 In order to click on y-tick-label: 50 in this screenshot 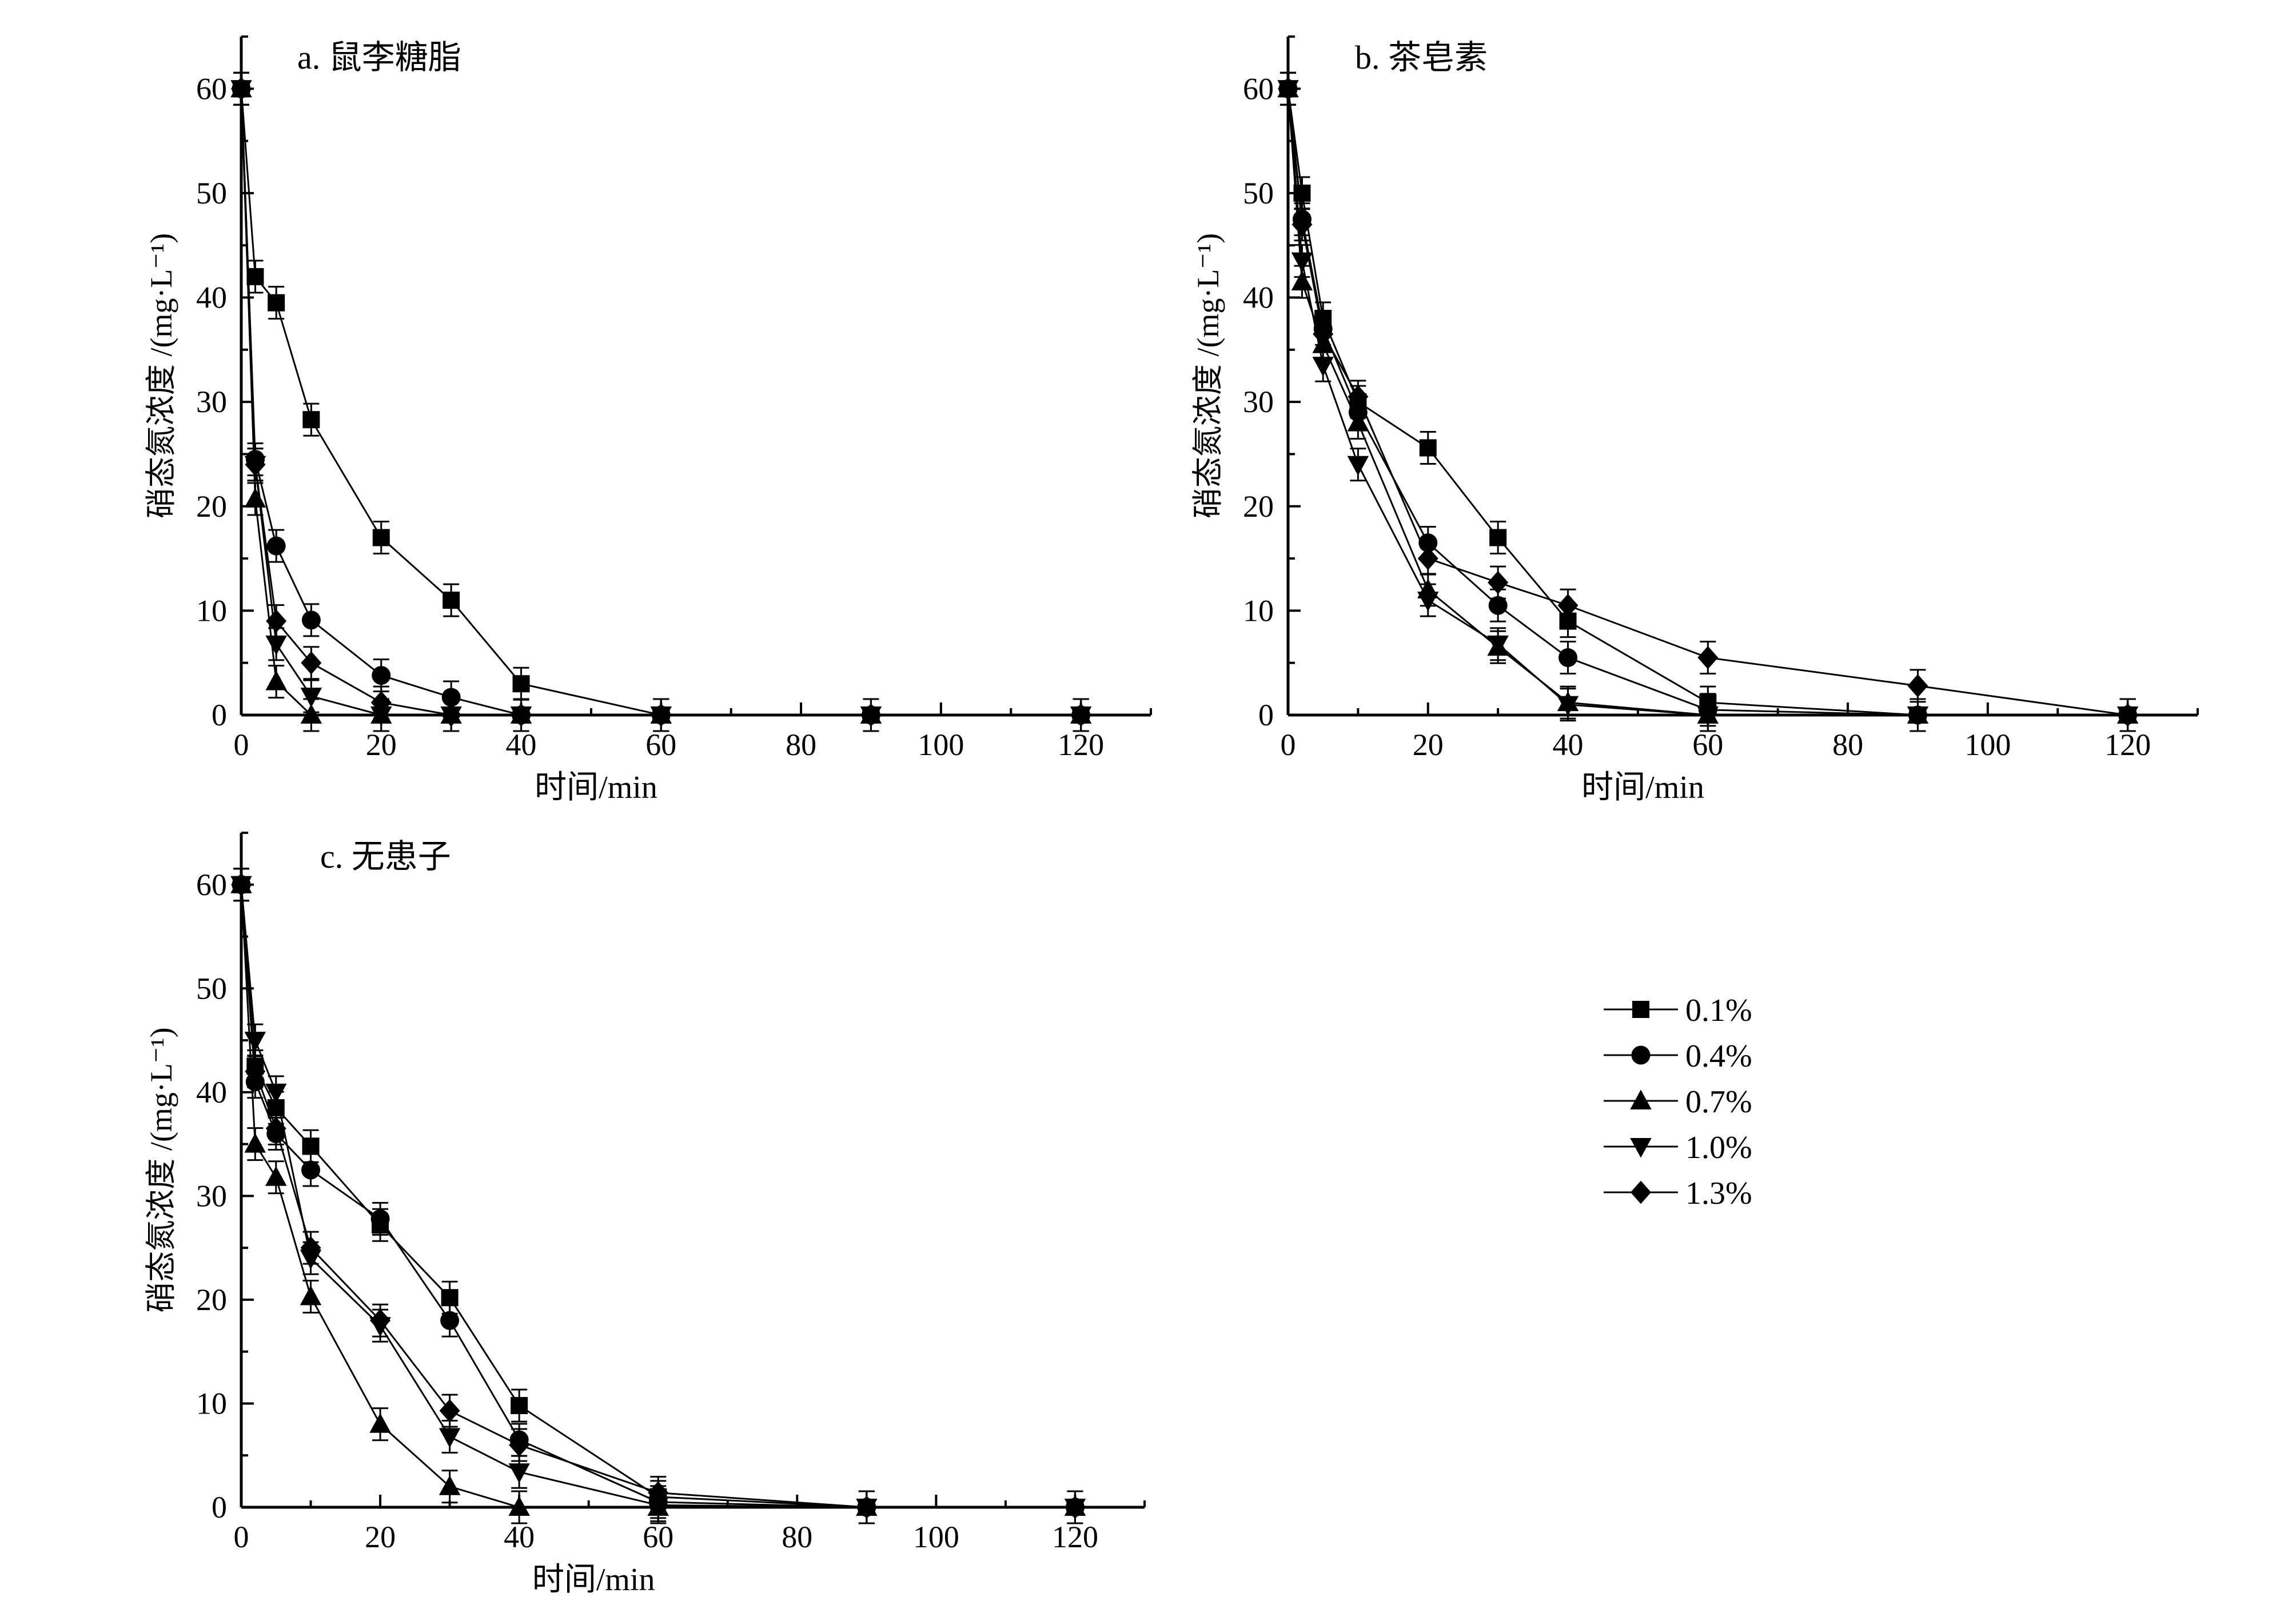, I will do `click(1259, 193)`.